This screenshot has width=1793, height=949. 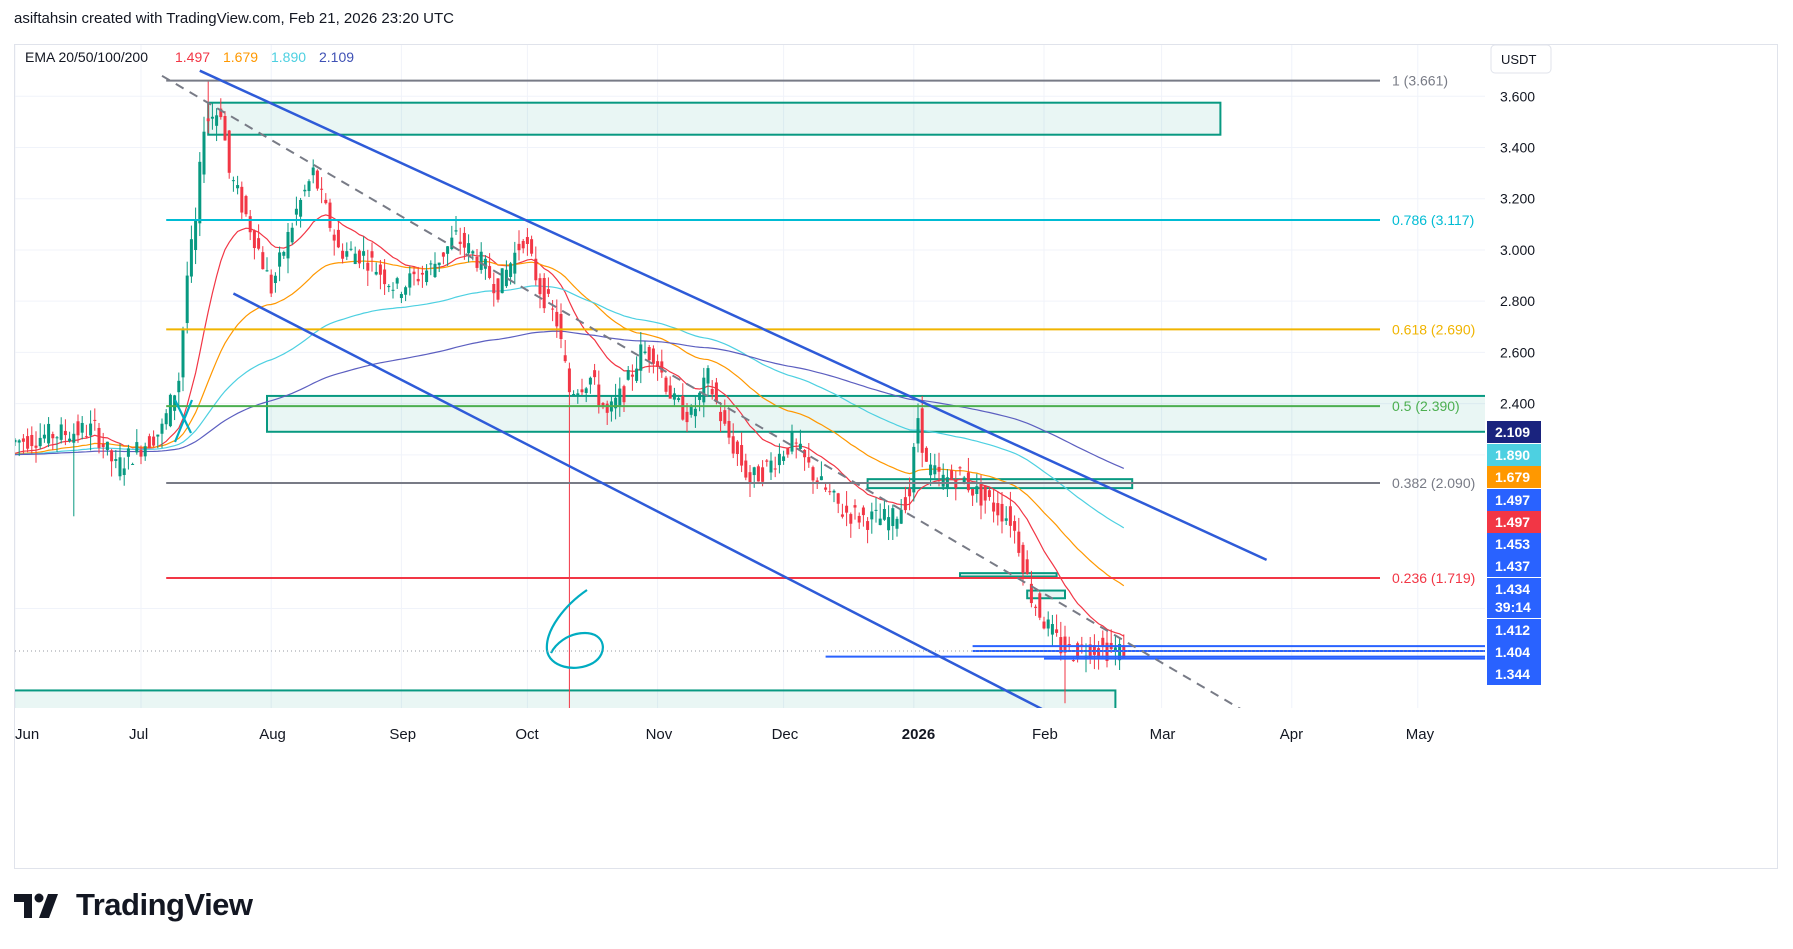 What do you see at coordinates (240, 57) in the screenshot?
I see `ema-legend-value: 1.679` at bounding box center [240, 57].